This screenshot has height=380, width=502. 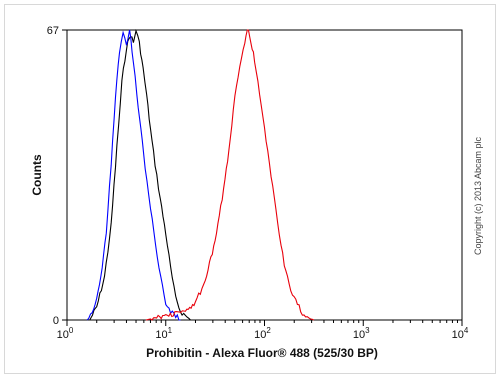 I want to click on x-tick-label: 10⁴, so click(x=460, y=333).